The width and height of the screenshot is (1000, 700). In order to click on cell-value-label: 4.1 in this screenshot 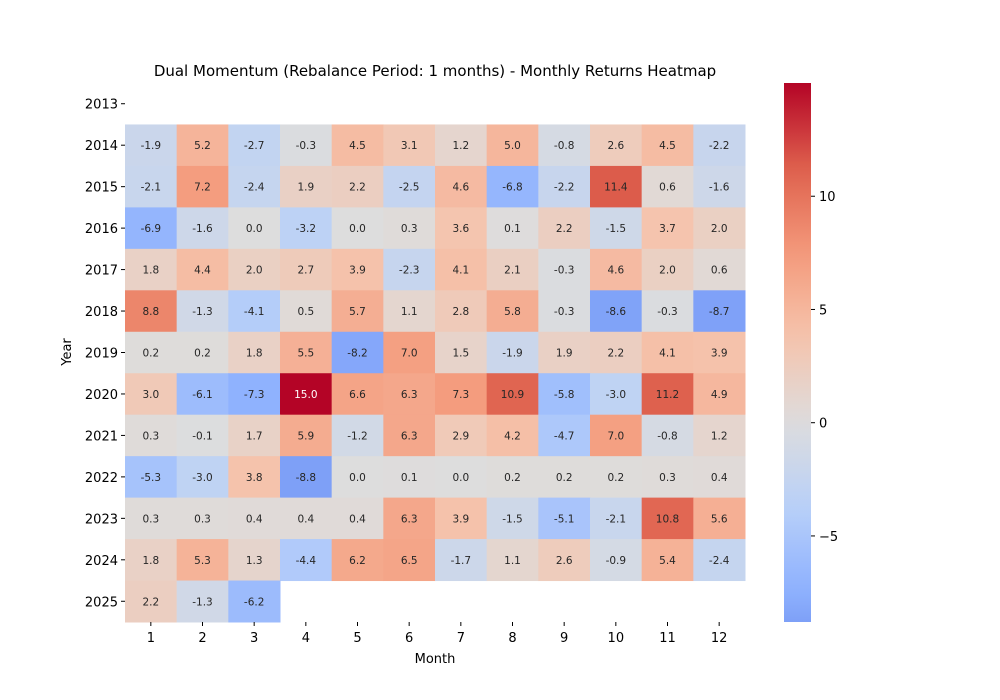, I will do `click(460, 271)`.